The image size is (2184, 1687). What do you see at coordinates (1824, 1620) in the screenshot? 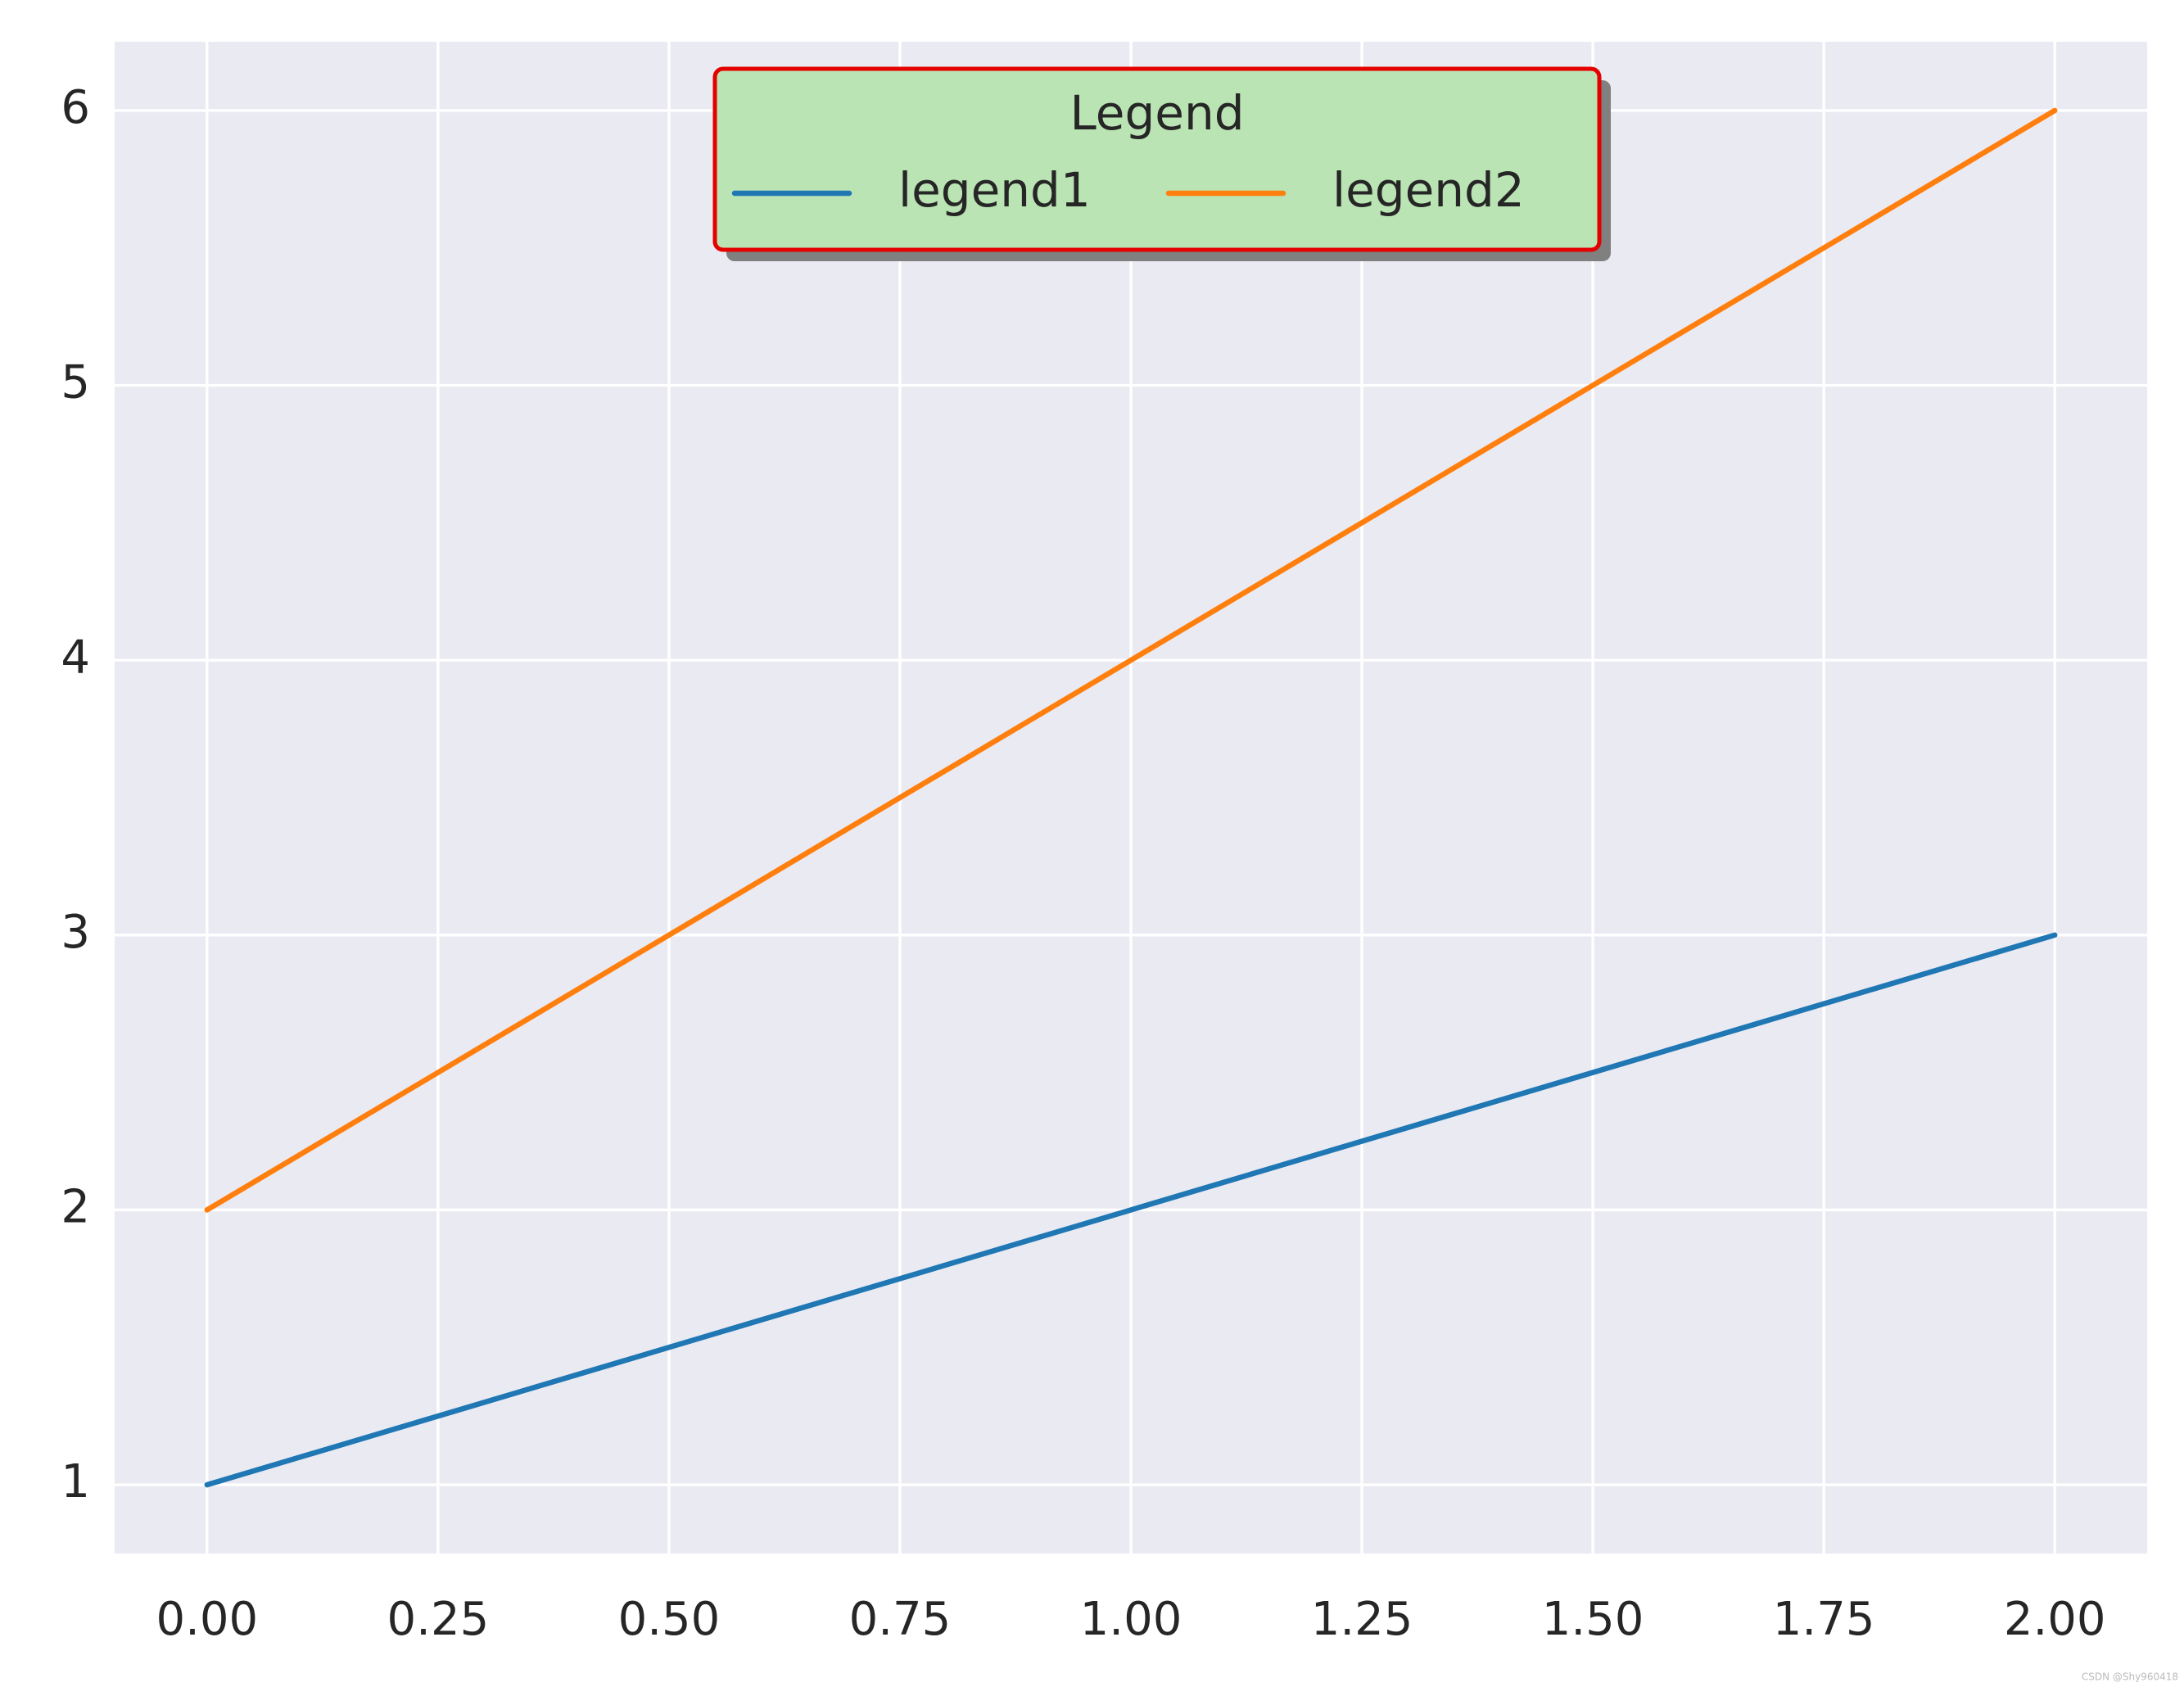
I see `x-tick-label: 1.75` at bounding box center [1824, 1620].